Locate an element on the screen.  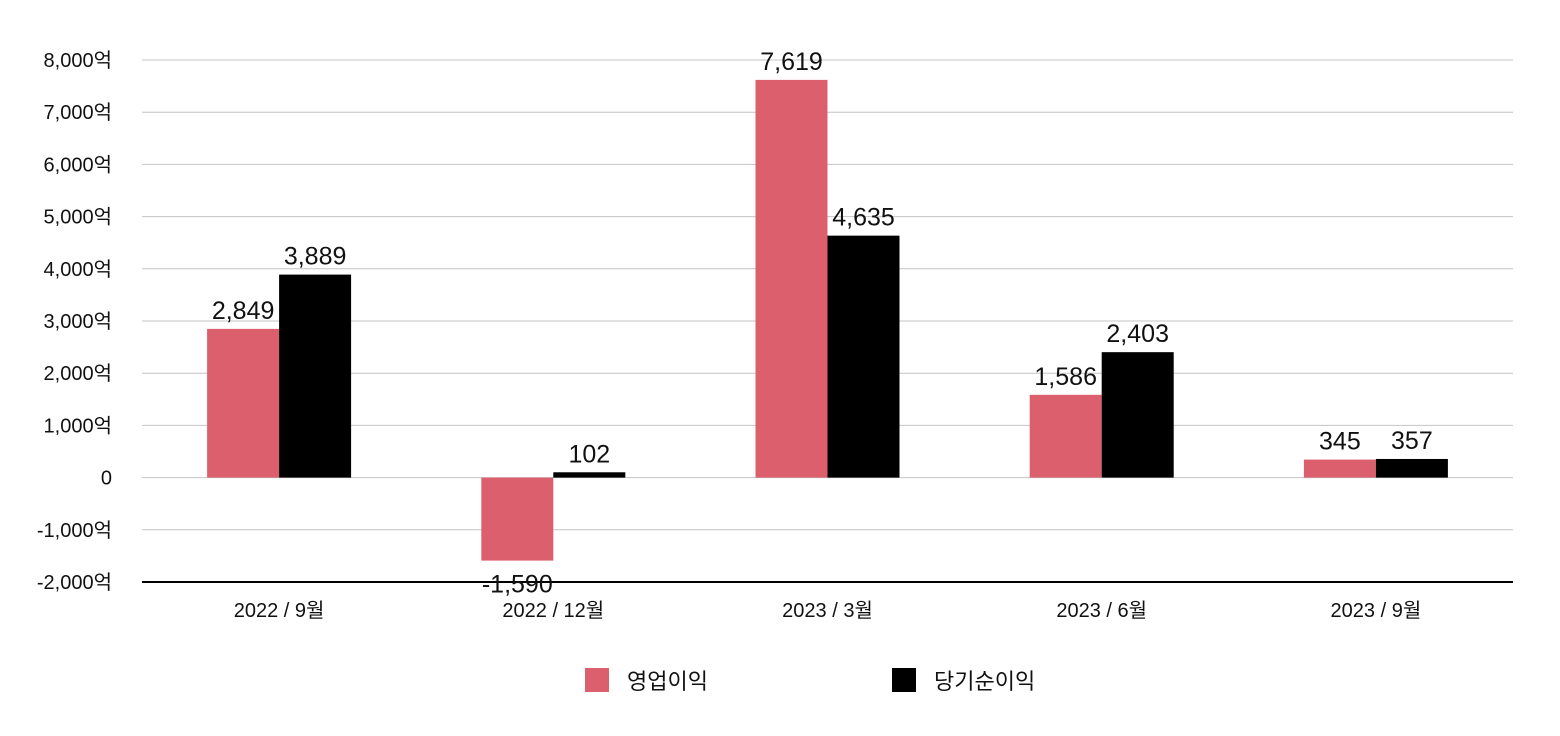
data-label-series-2-2: 102 is located at coordinates (589, 454).